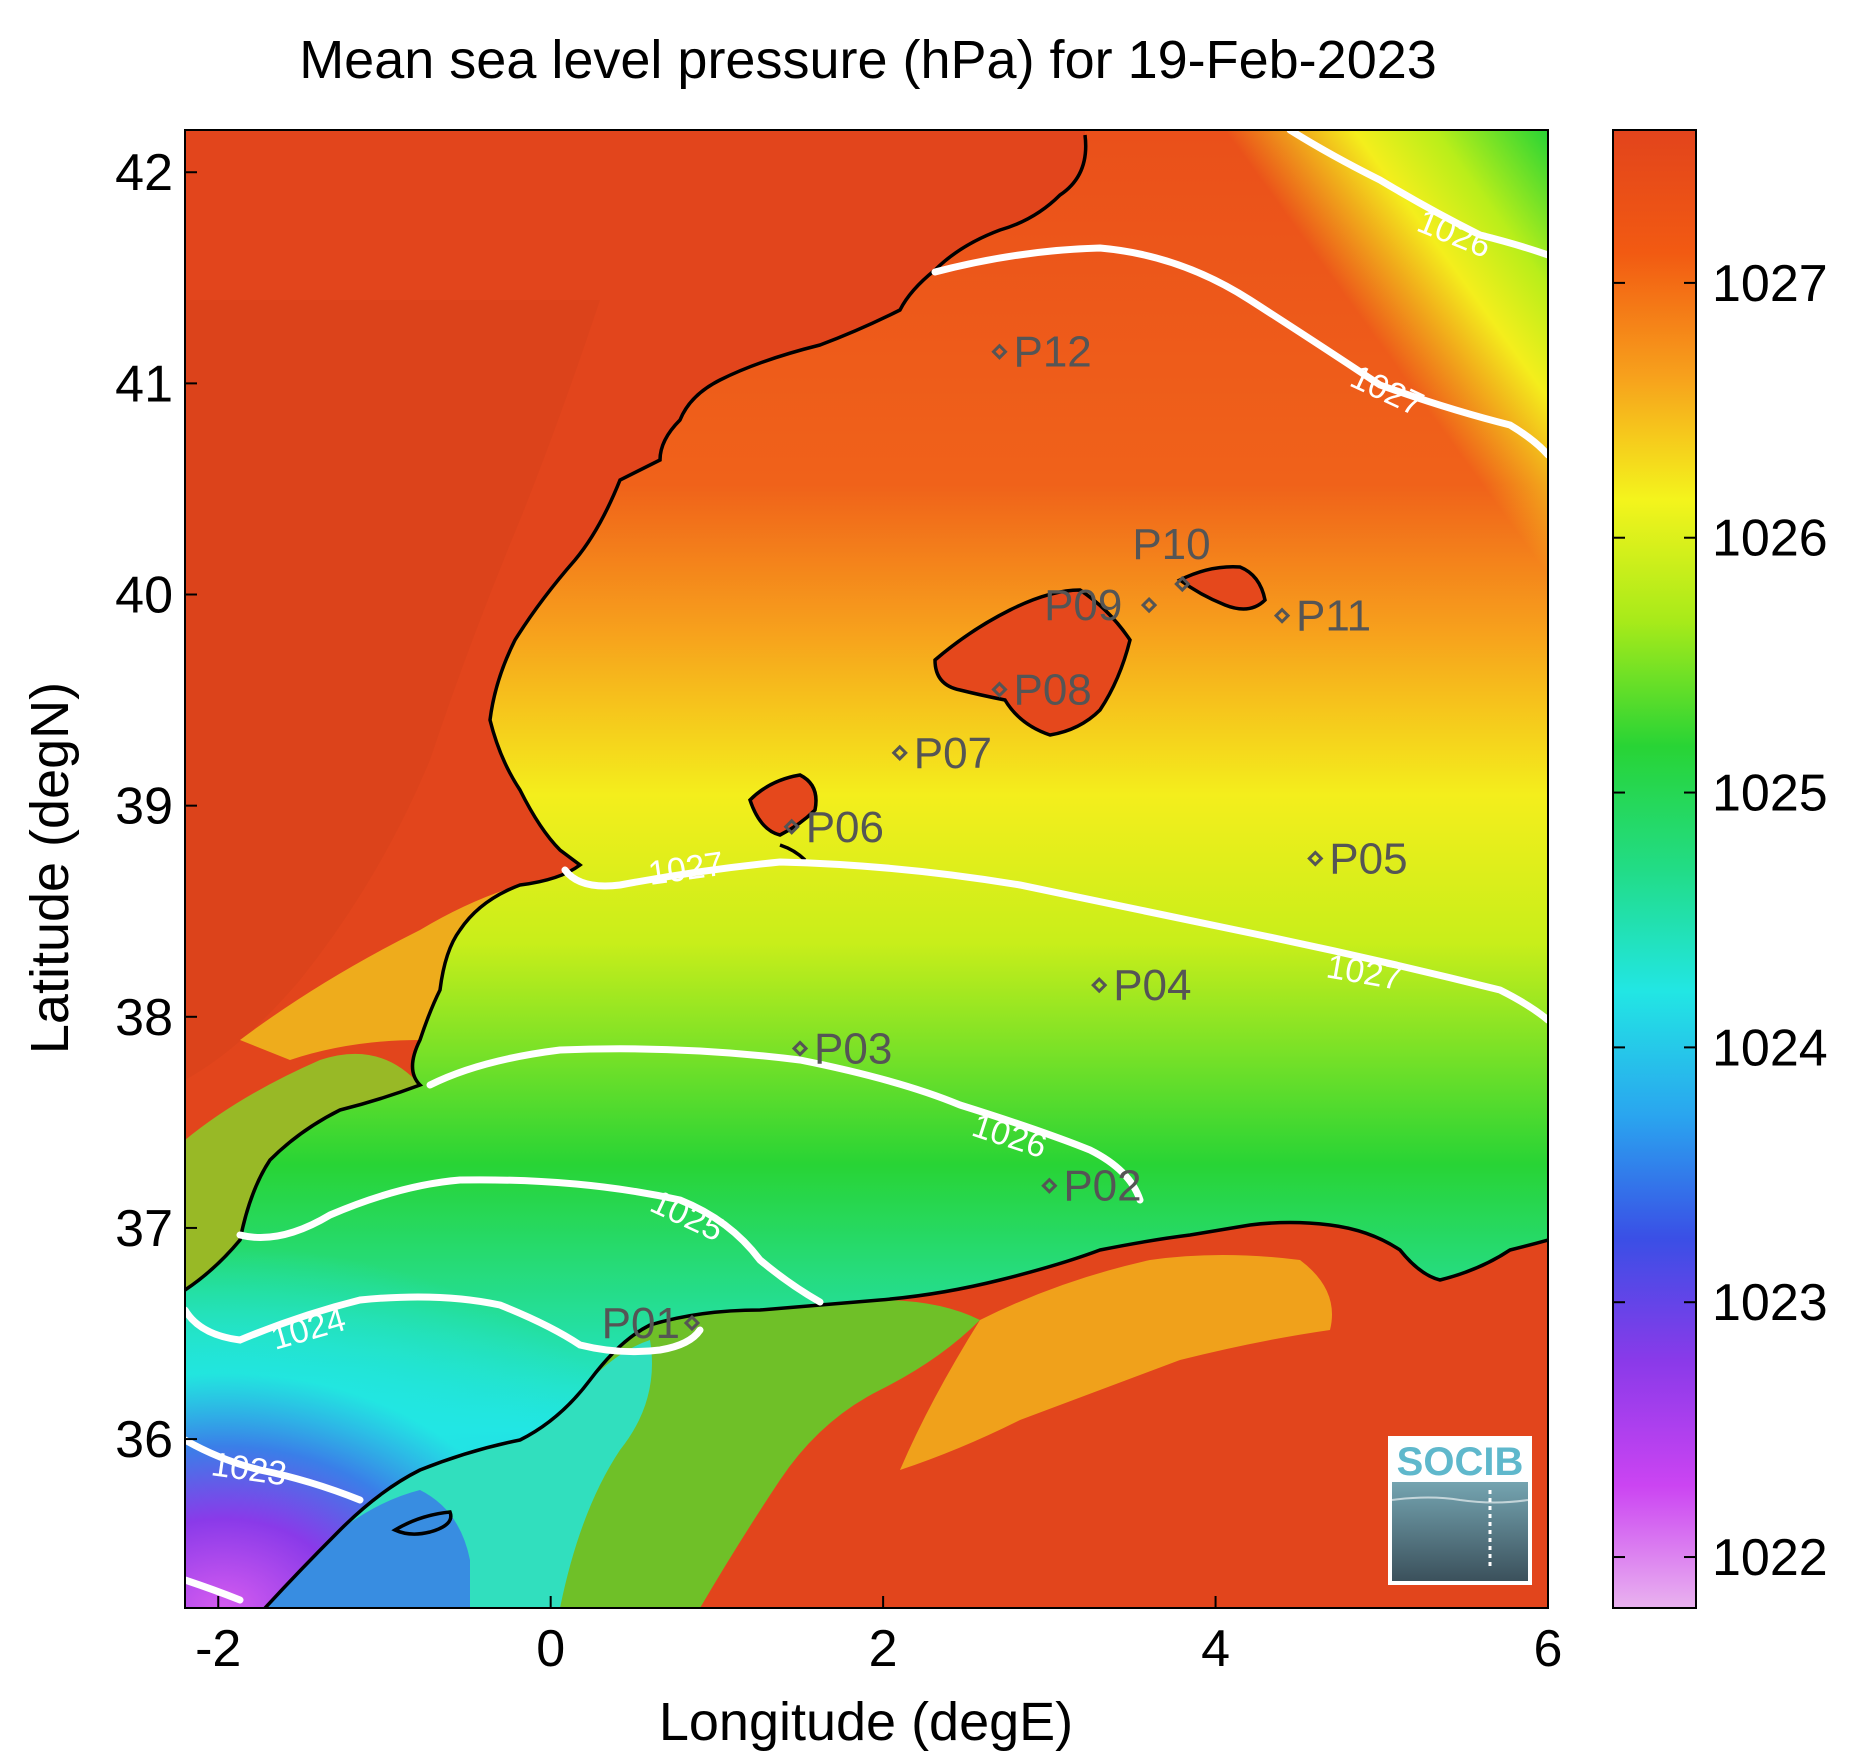  What do you see at coordinates (793, 852) in the screenshot?
I see `formentera-coastline` at bounding box center [793, 852].